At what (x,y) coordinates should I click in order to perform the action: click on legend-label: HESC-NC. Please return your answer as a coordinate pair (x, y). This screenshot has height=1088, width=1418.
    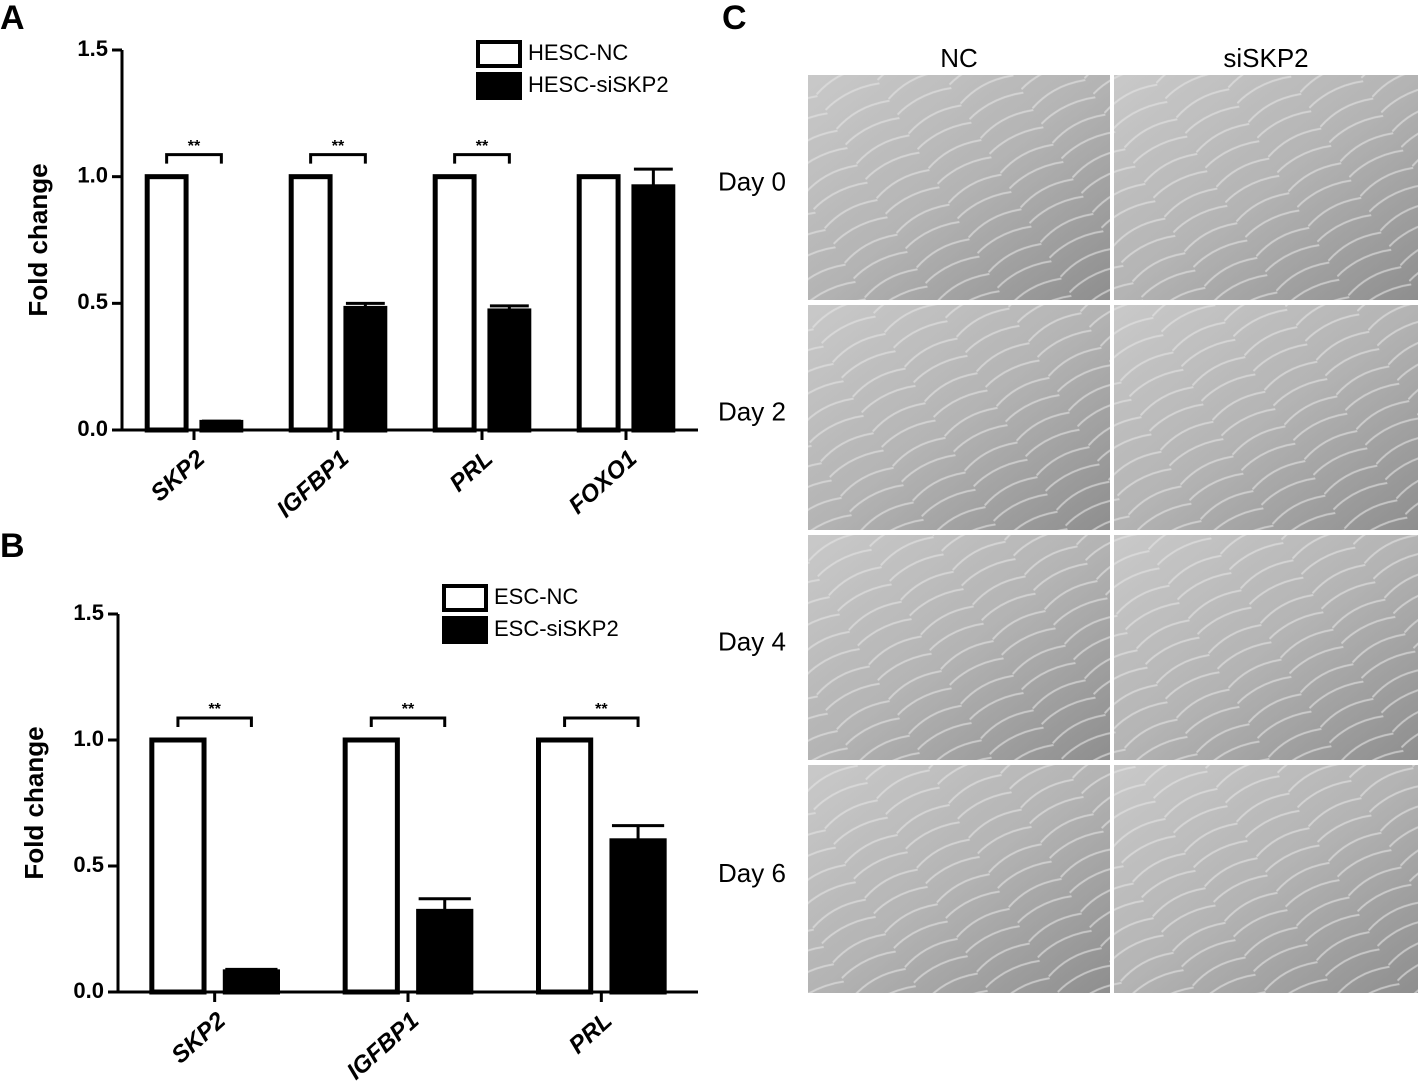
    Looking at the image, I should click on (578, 52).